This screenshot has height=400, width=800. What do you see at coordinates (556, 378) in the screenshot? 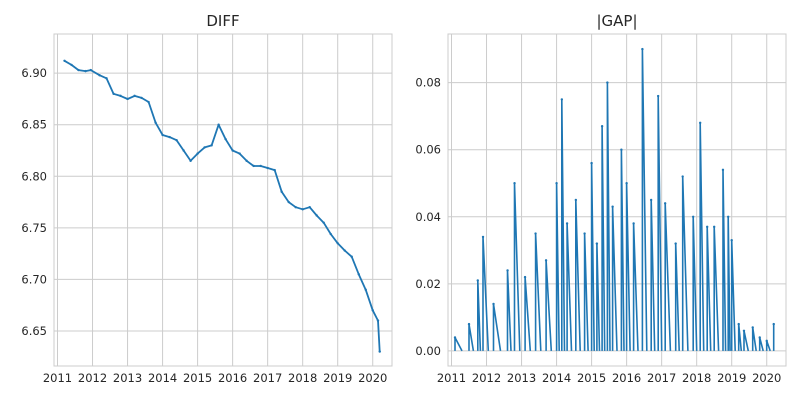
I see `gap-x-tick-label: 2014` at bounding box center [556, 378].